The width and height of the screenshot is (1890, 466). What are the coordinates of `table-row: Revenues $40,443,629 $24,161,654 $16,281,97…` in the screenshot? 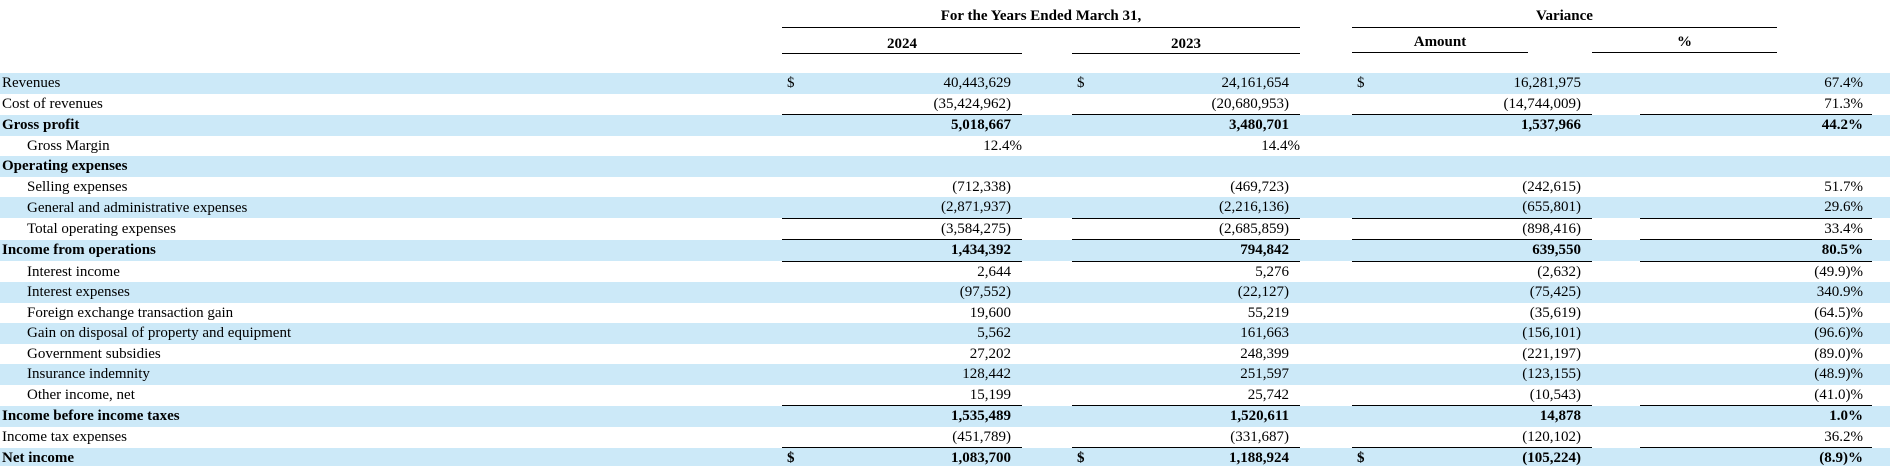 It's located at (945, 83).